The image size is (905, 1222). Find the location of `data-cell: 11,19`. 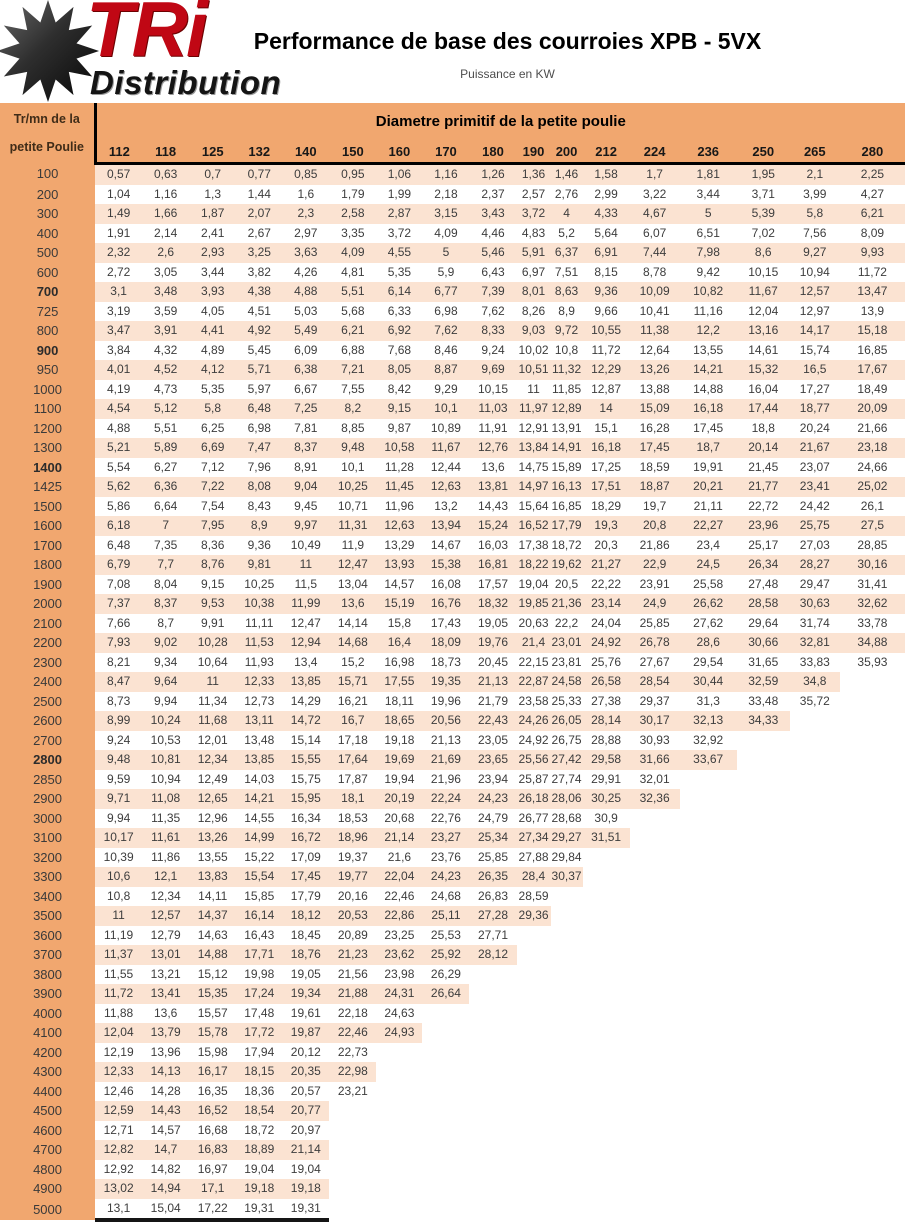

data-cell: 11,19 is located at coordinates (119, 935).